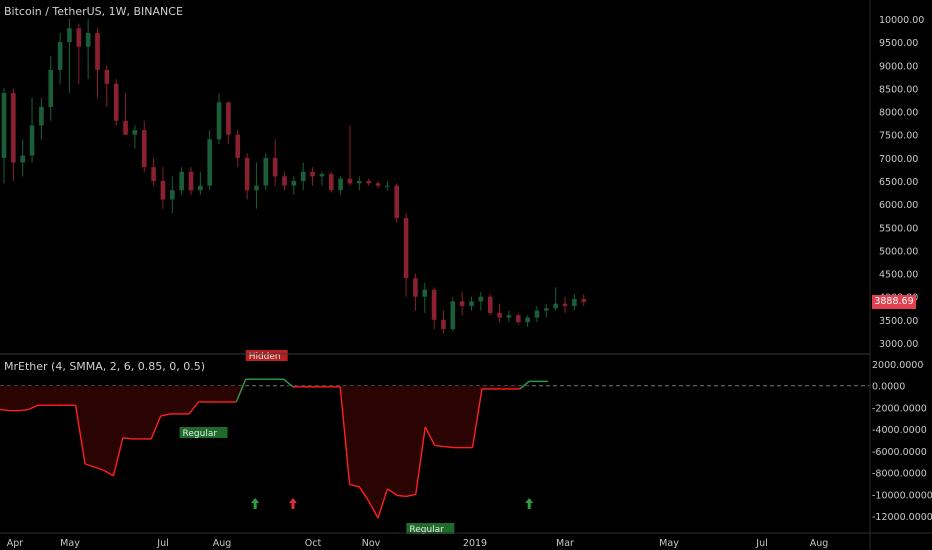 Image resolution: width=932 pixels, height=550 pixels. Describe the element at coordinates (313, 543) in the screenshot. I see `time-tick-label: Oct` at that location.